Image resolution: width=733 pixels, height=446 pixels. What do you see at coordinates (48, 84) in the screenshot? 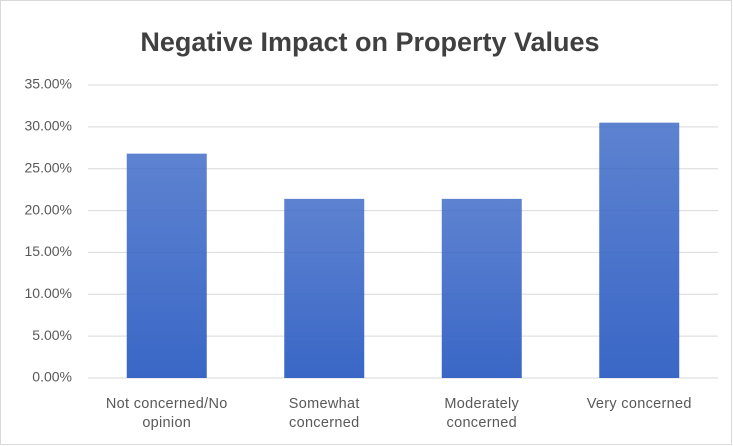
I see `y-tick-label: 35.00%` at bounding box center [48, 84].